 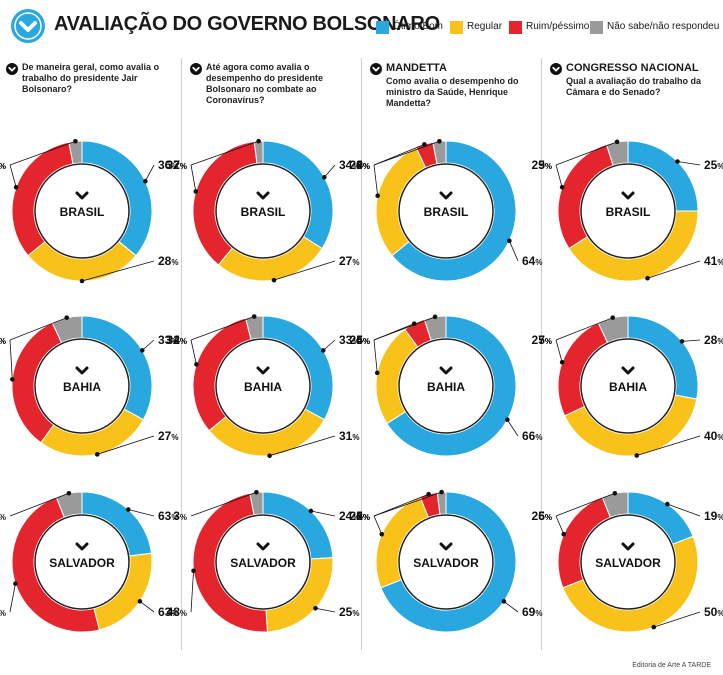 I want to click on donut-center-label: SALVADOR, so click(x=446, y=563).